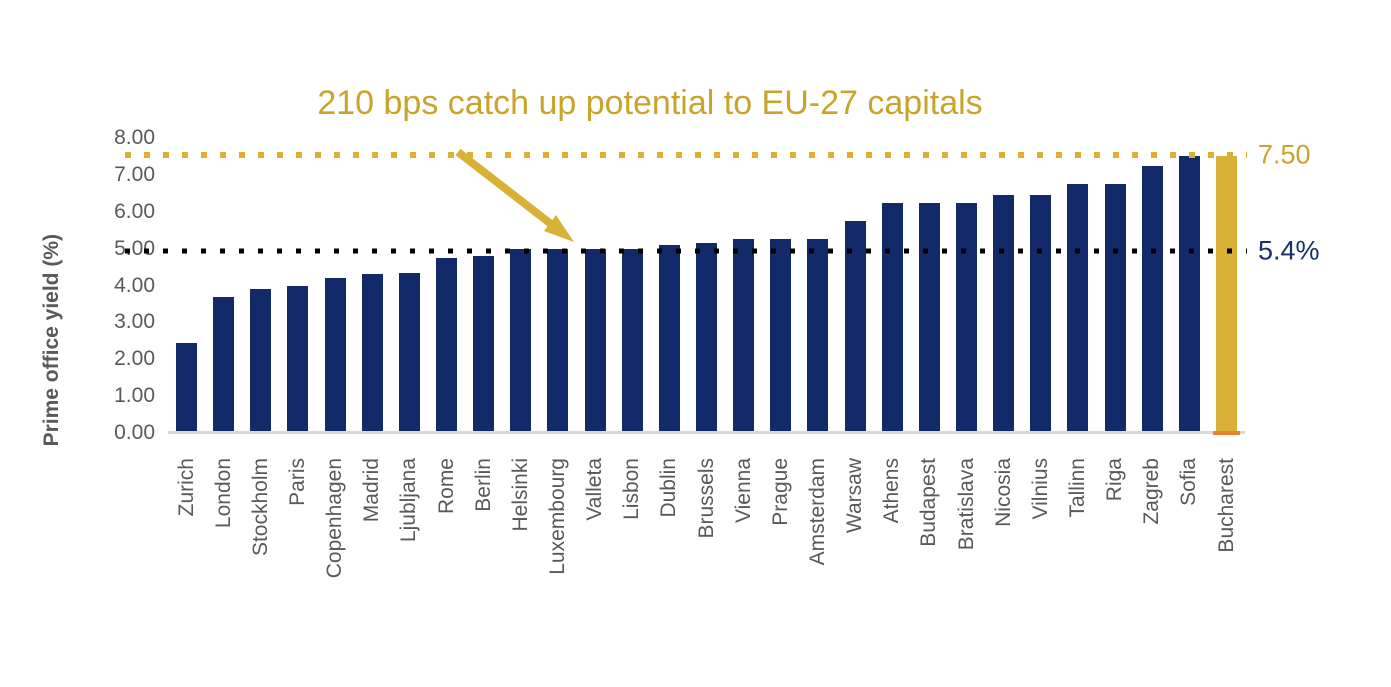 This screenshot has height=687, width=1391. I want to click on bar-cell-bucharest, so click(1226, 285).